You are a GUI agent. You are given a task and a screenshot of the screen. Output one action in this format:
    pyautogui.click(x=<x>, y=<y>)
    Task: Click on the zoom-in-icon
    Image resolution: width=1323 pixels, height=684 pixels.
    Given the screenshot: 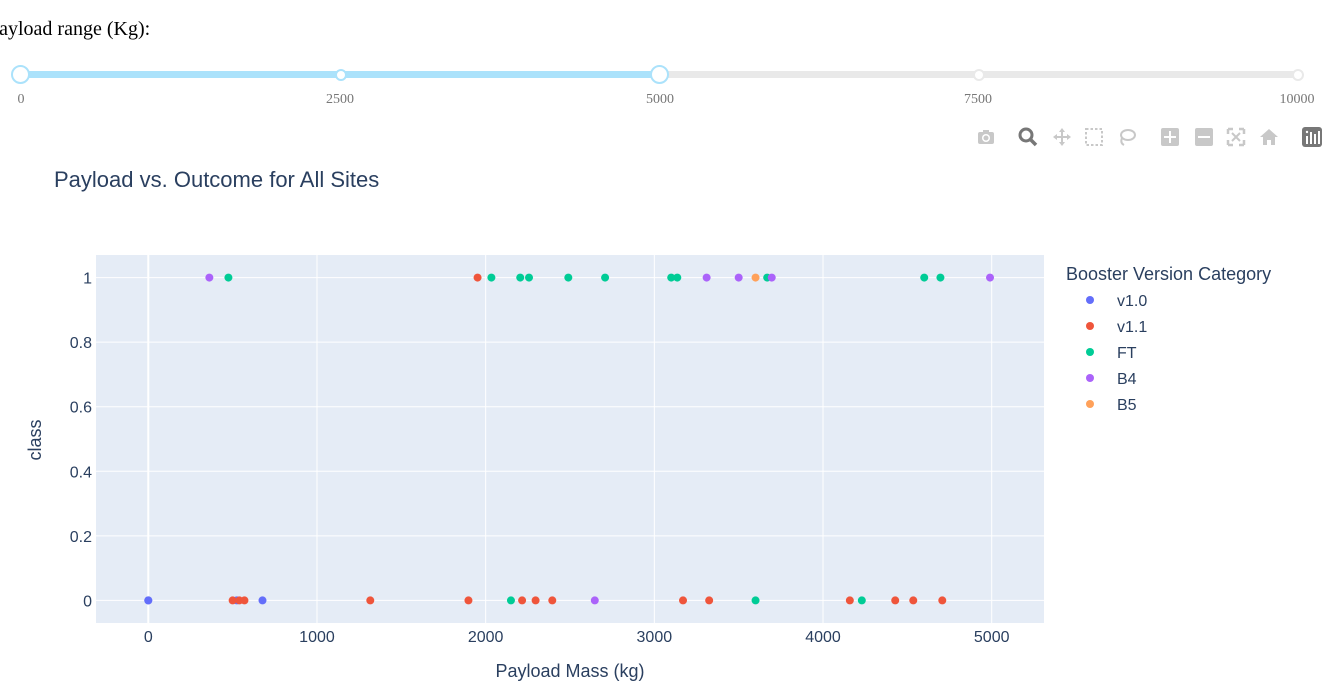 What is the action you would take?
    pyautogui.click(x=1170, y=137)
    